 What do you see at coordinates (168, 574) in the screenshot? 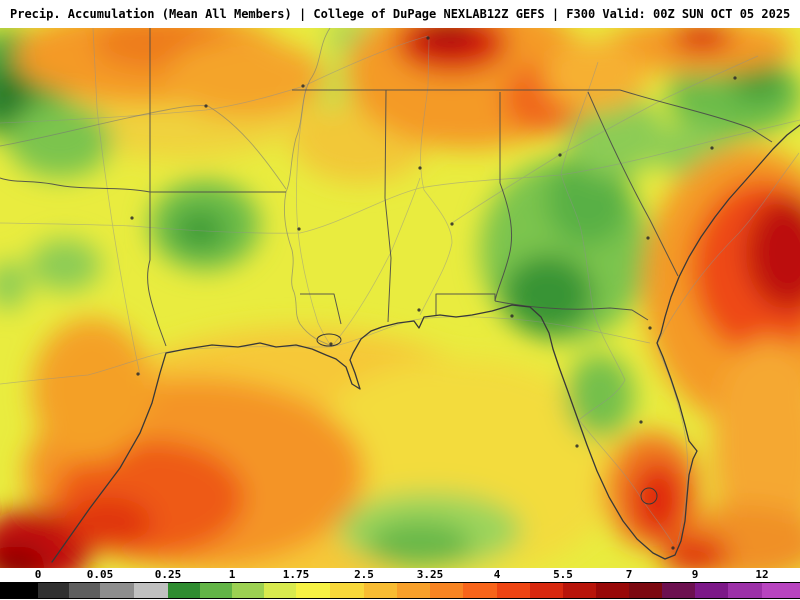
I see `legend-tick-label: 0.25` at bounding box center [168, 574].